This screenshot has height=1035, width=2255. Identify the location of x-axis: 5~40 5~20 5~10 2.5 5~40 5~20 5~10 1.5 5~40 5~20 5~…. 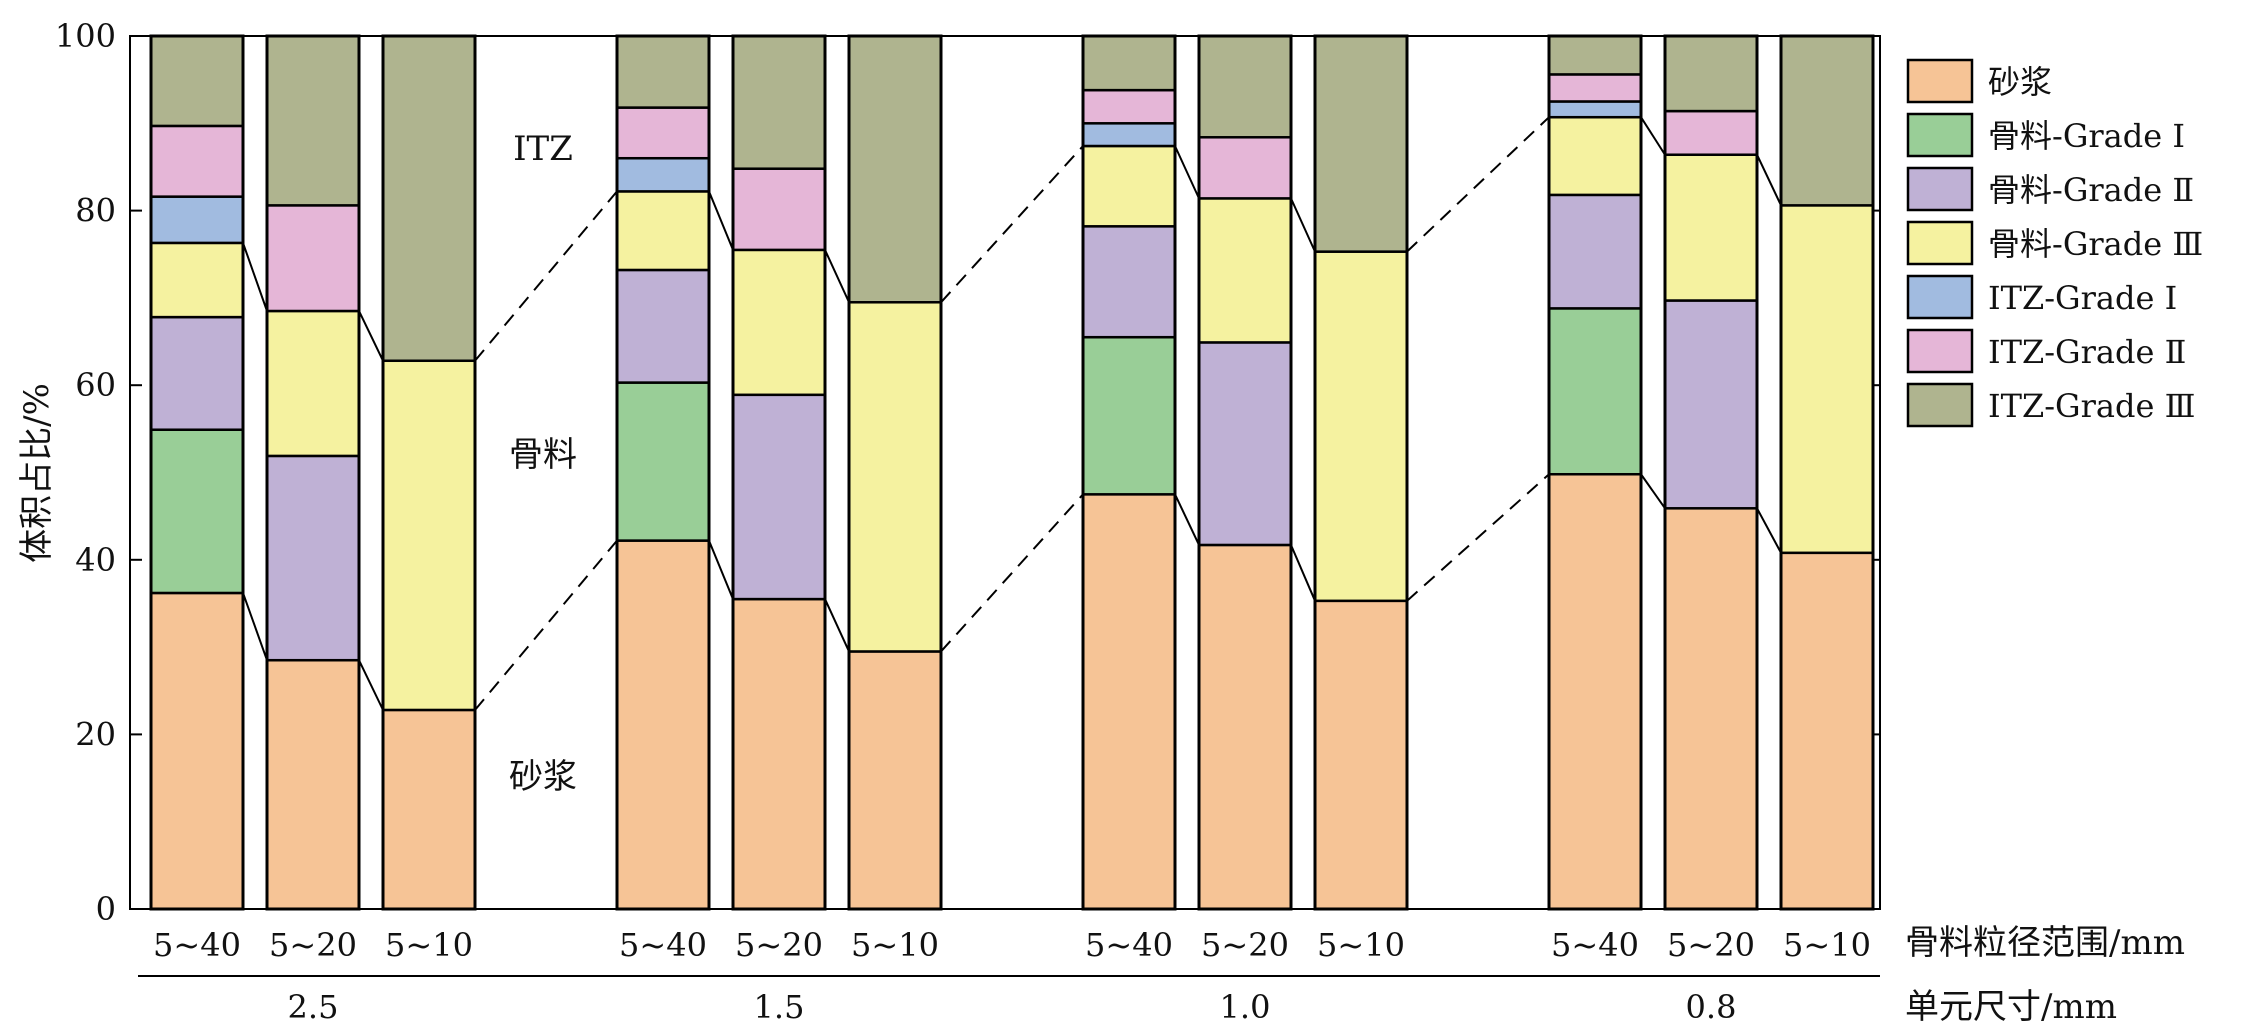
(1009, 976).